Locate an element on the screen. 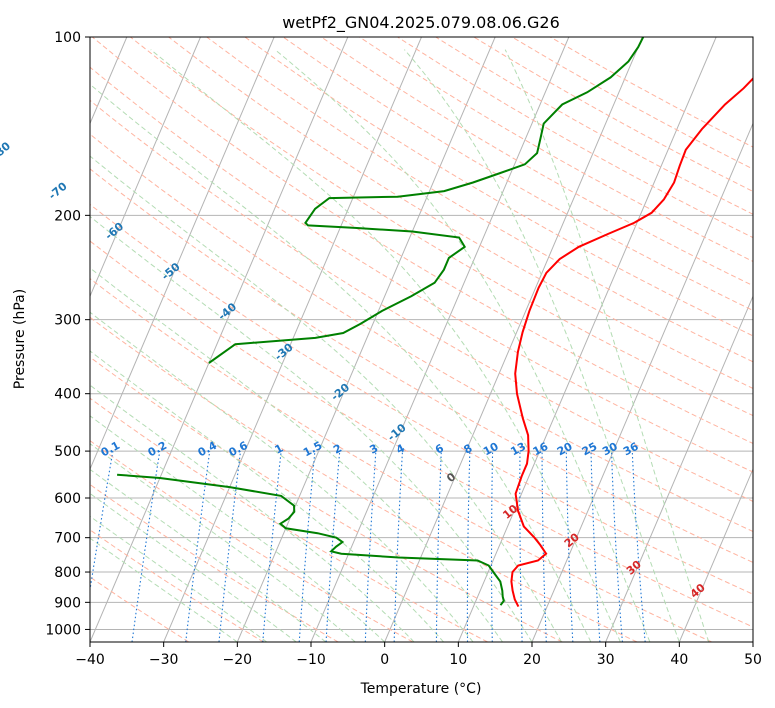 The width and height of the screenshot is (775, 708). mixing-ratio-label: 20 is located at coordinates (565, 449).